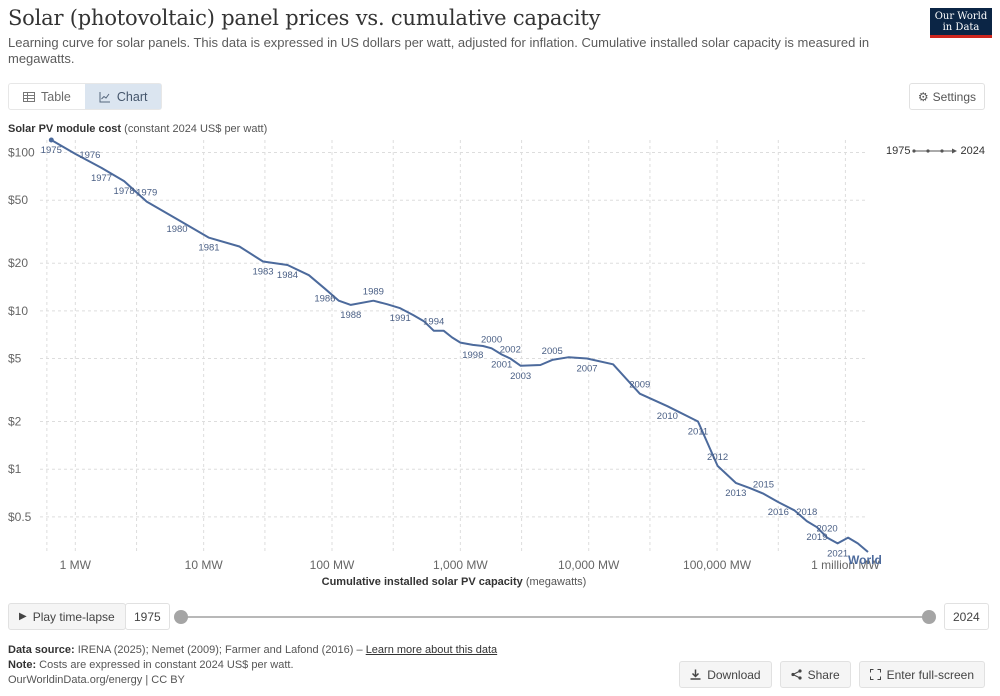 This screenshot has width=1000, height=696. I want to click on y-tick-label: $50, so click(18, 200).